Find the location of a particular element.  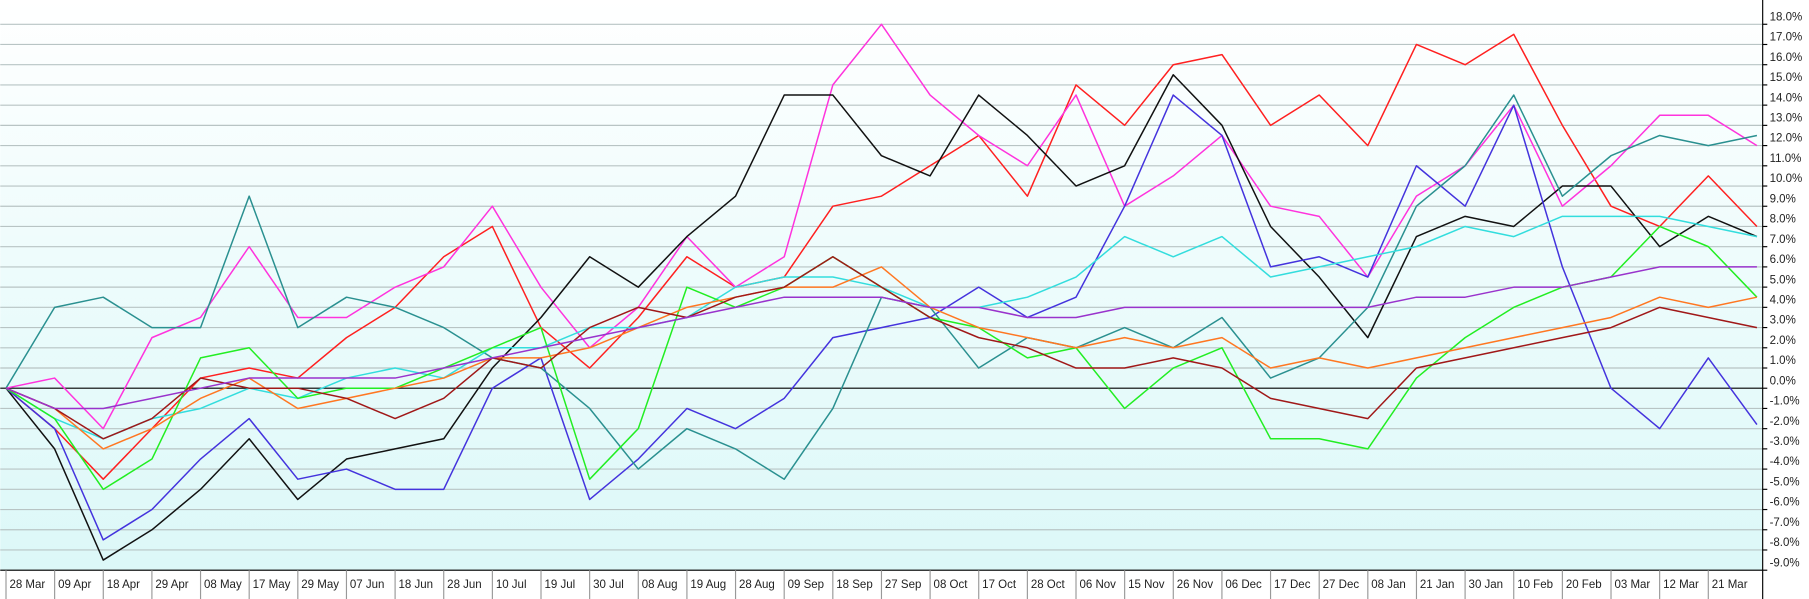

x-tick-label: 30 Jan is located at coordinates (1486, 585).